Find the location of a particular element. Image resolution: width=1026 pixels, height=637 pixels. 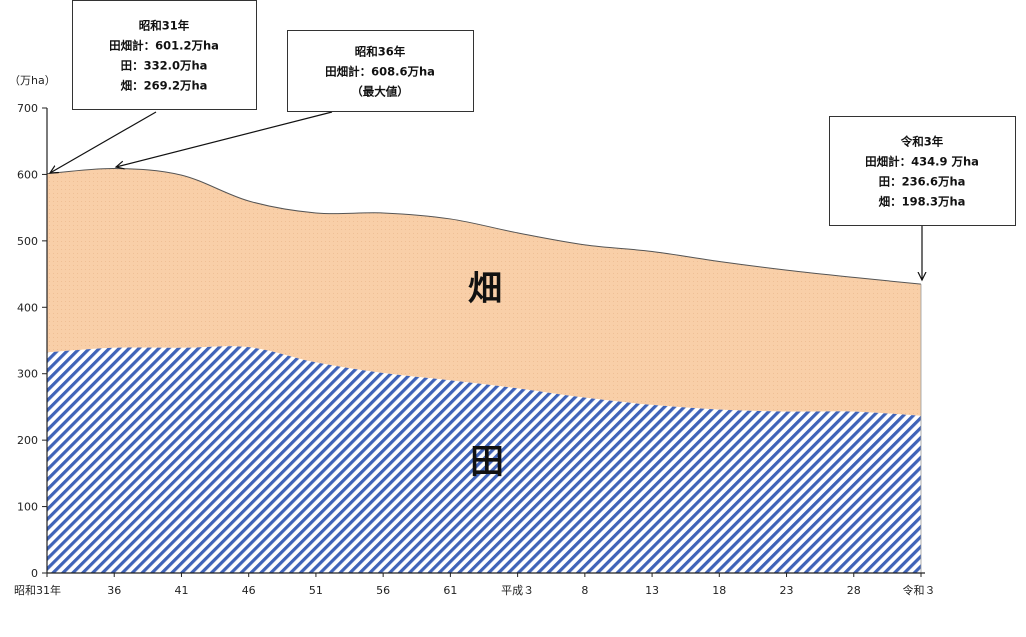

callout-text: 畑：269.2万ha is located at coordinates (164, 86).